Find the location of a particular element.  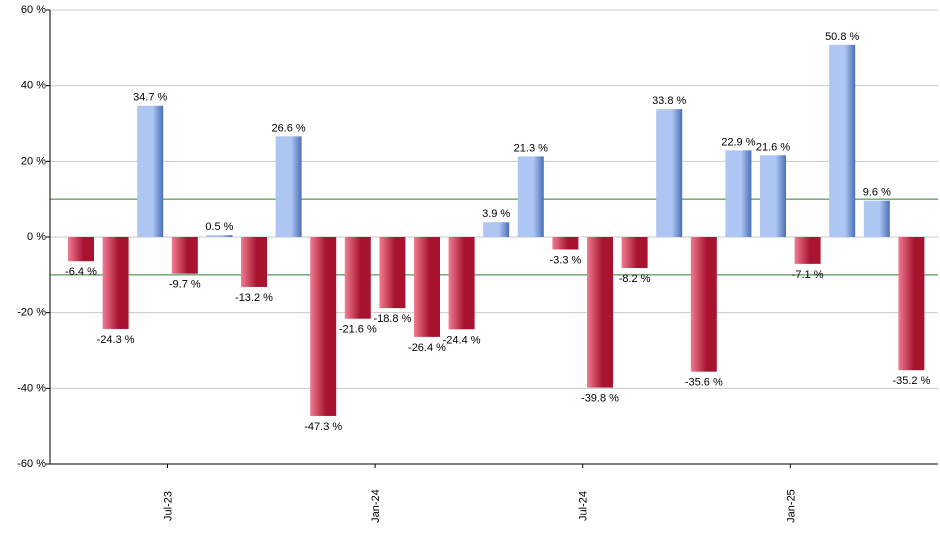

x-tick-label: Jul-23 is located at coordinates (169, 506).